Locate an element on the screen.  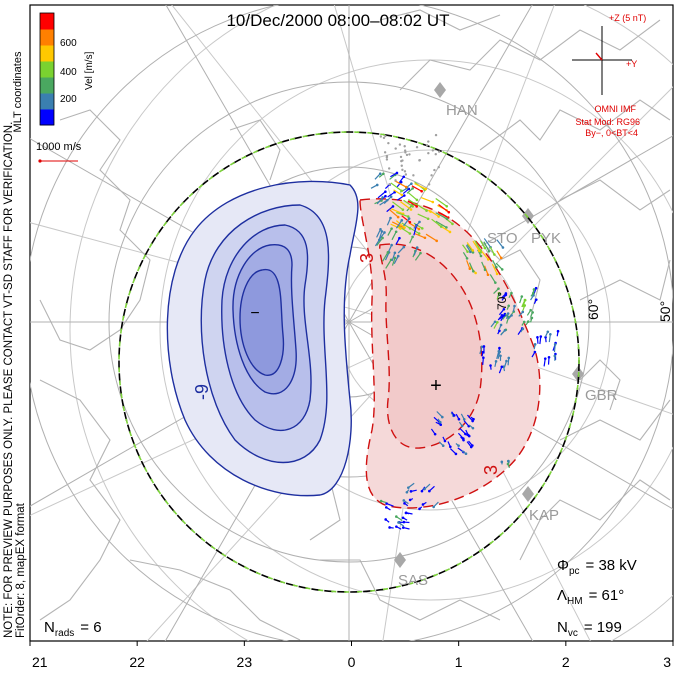
x-tick-label: 0 is located at coordinates (352, 662).